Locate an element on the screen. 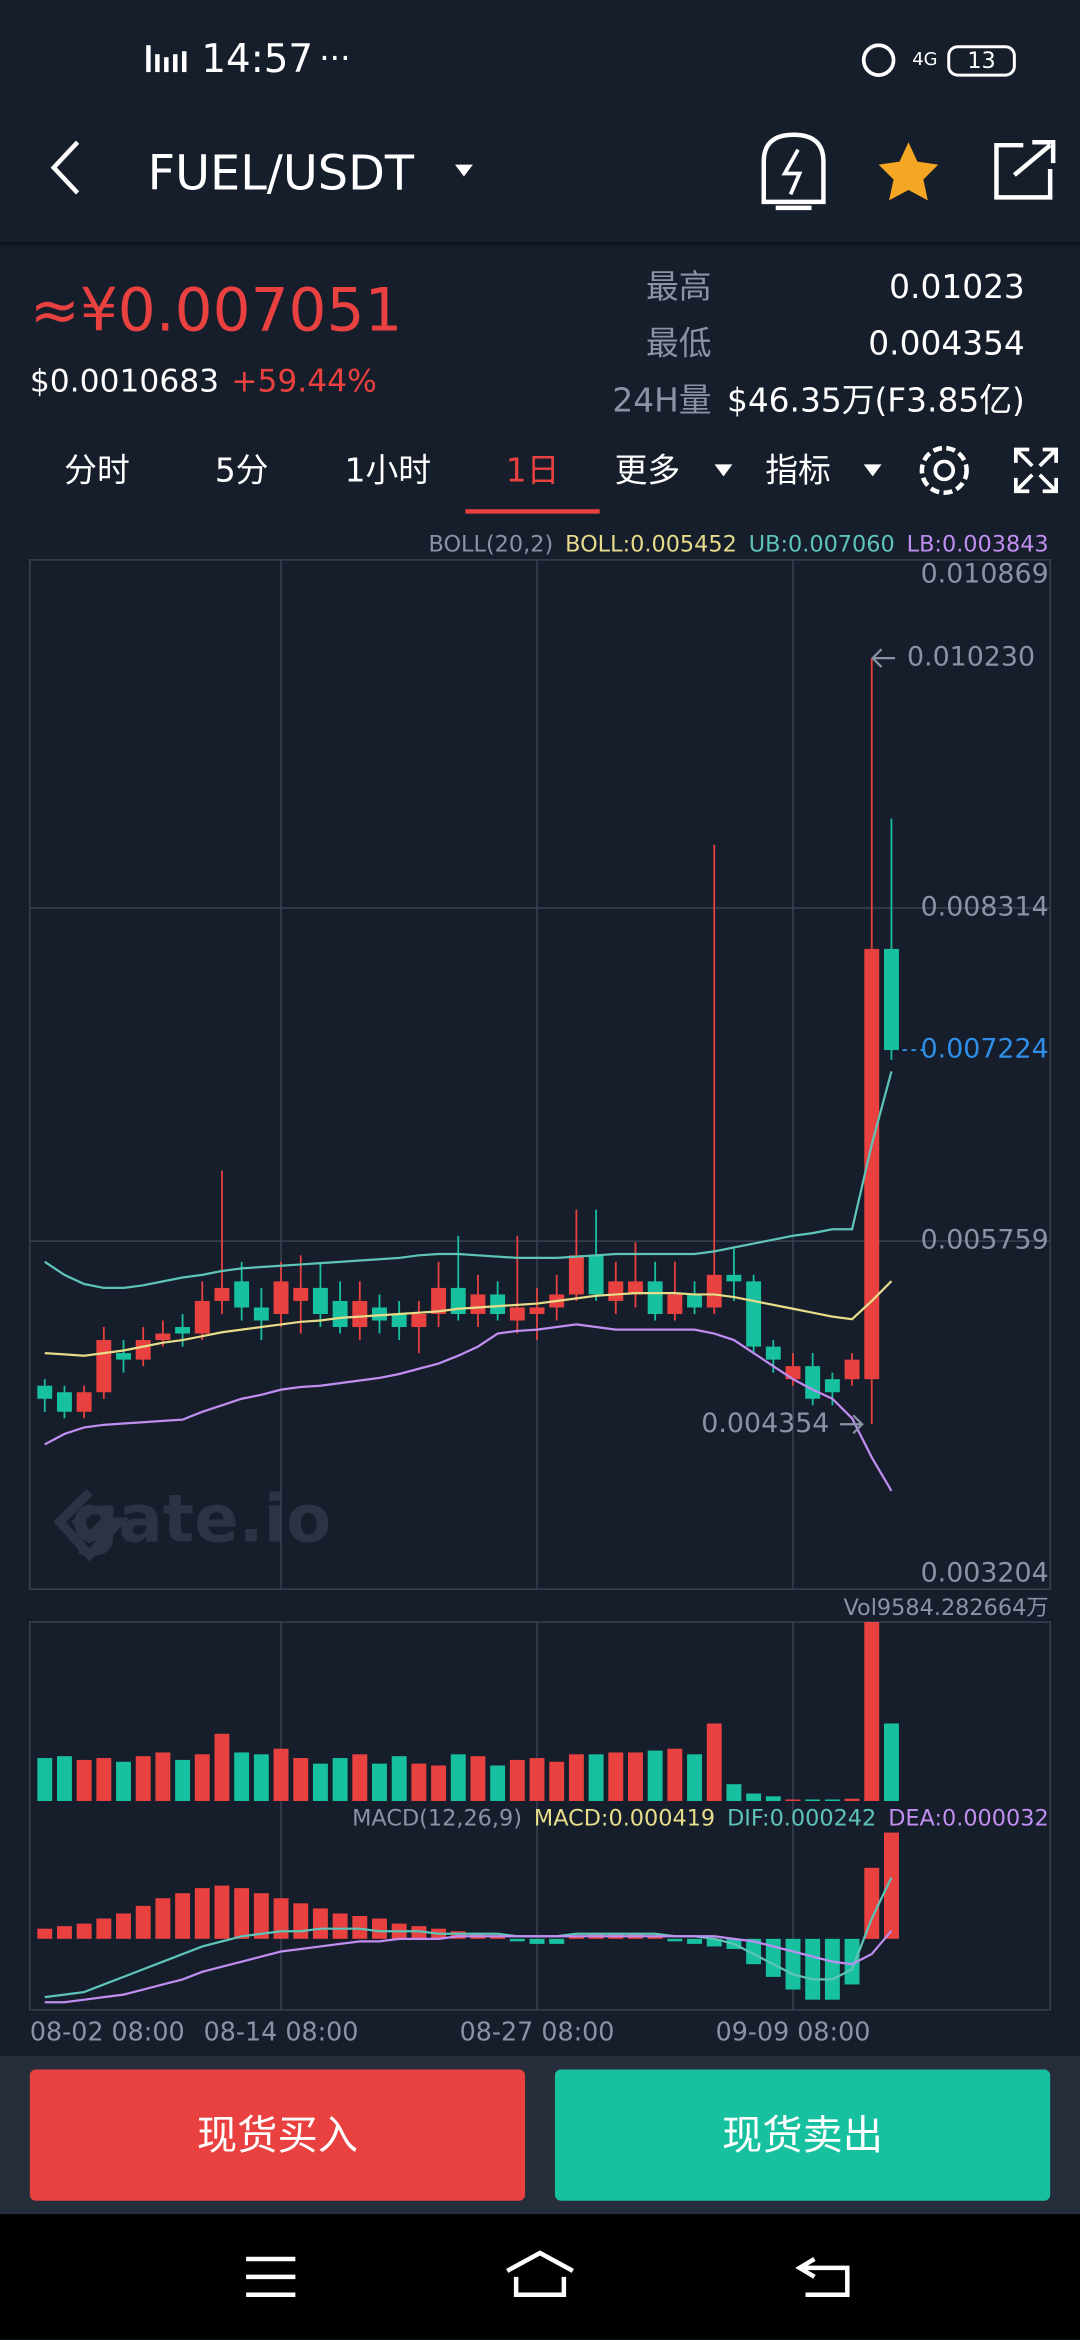 The image size is (1080, 2340). dif-line is located at coordinates (468, 1937).